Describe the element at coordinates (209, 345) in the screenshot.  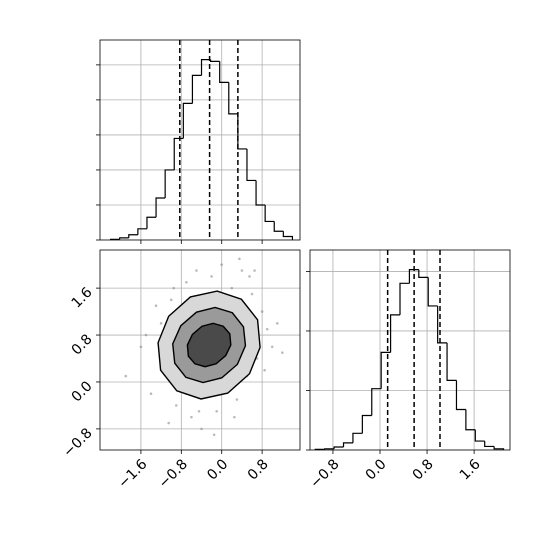
I see `contour` at that location.